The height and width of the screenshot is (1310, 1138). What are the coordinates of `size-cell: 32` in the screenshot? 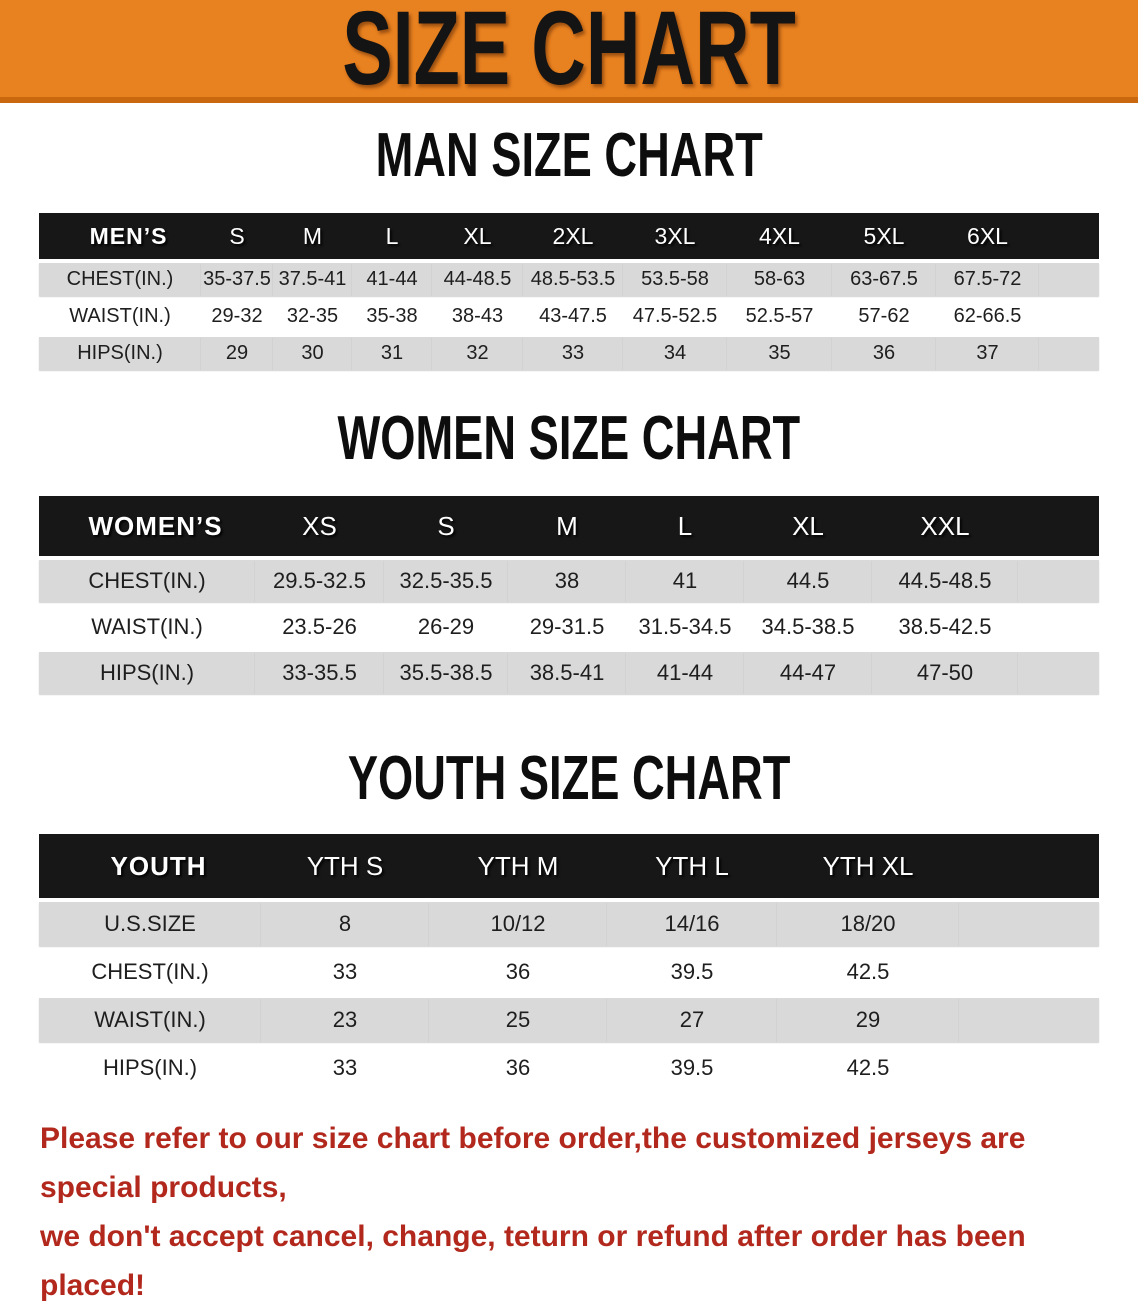 It's located at (477, 353).